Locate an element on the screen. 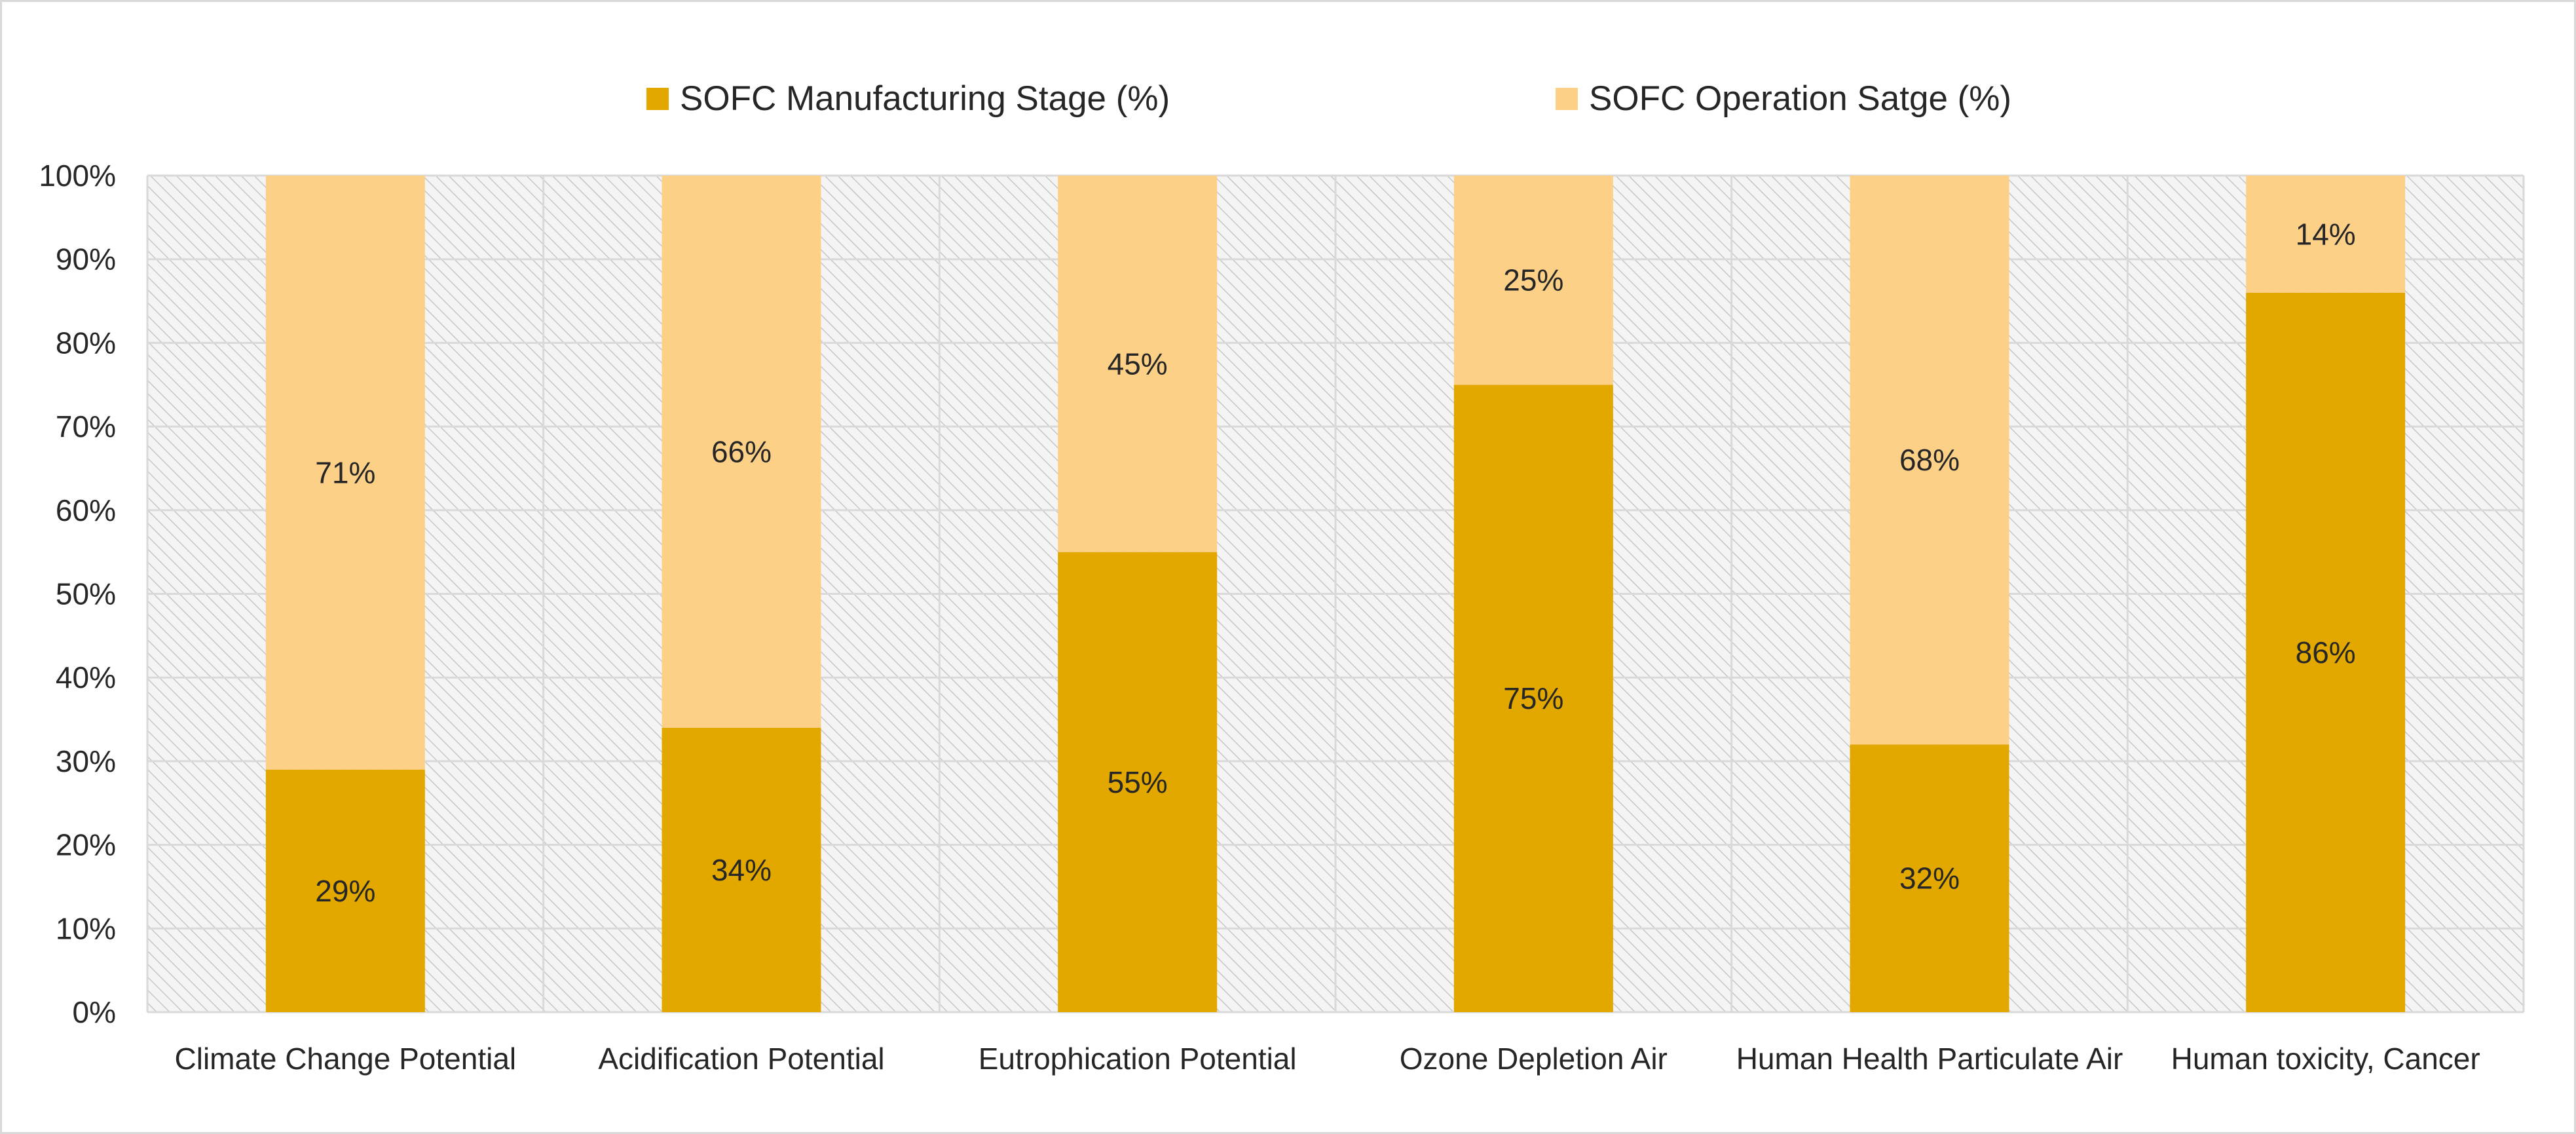 This screenshot has height=1134, width=2576. y-tick-label: 60% is located at coordinates (86, 510).